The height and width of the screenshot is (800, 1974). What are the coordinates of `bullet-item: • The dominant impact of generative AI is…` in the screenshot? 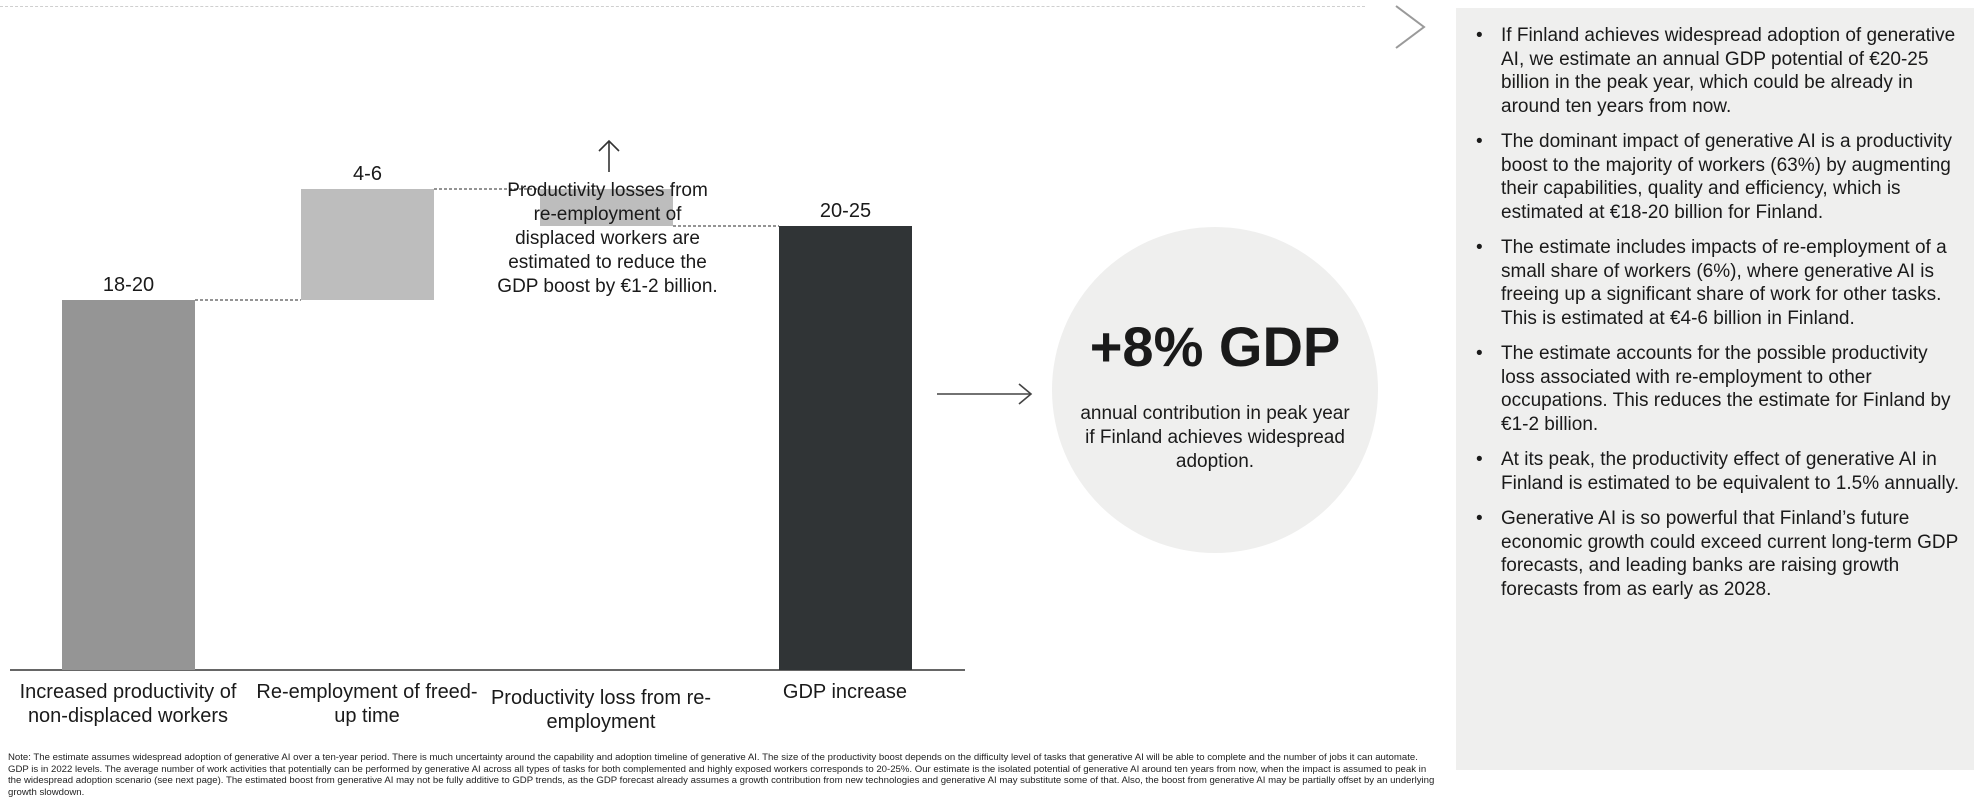 It's located at (1721, 177).